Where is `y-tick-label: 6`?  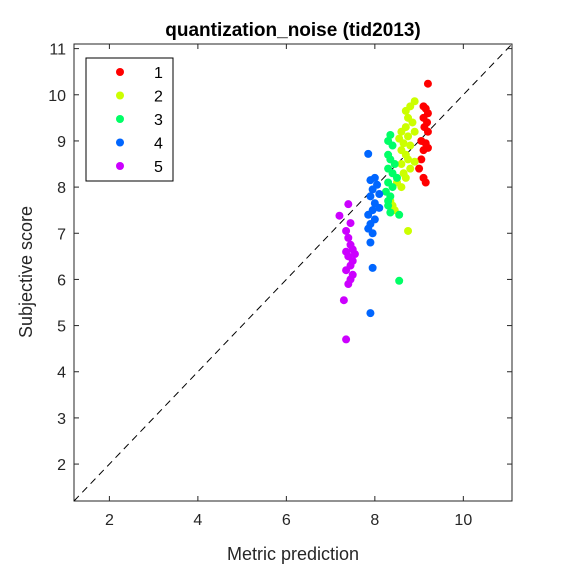 y-tick-label: 6 is located at coordinates (61, 280).